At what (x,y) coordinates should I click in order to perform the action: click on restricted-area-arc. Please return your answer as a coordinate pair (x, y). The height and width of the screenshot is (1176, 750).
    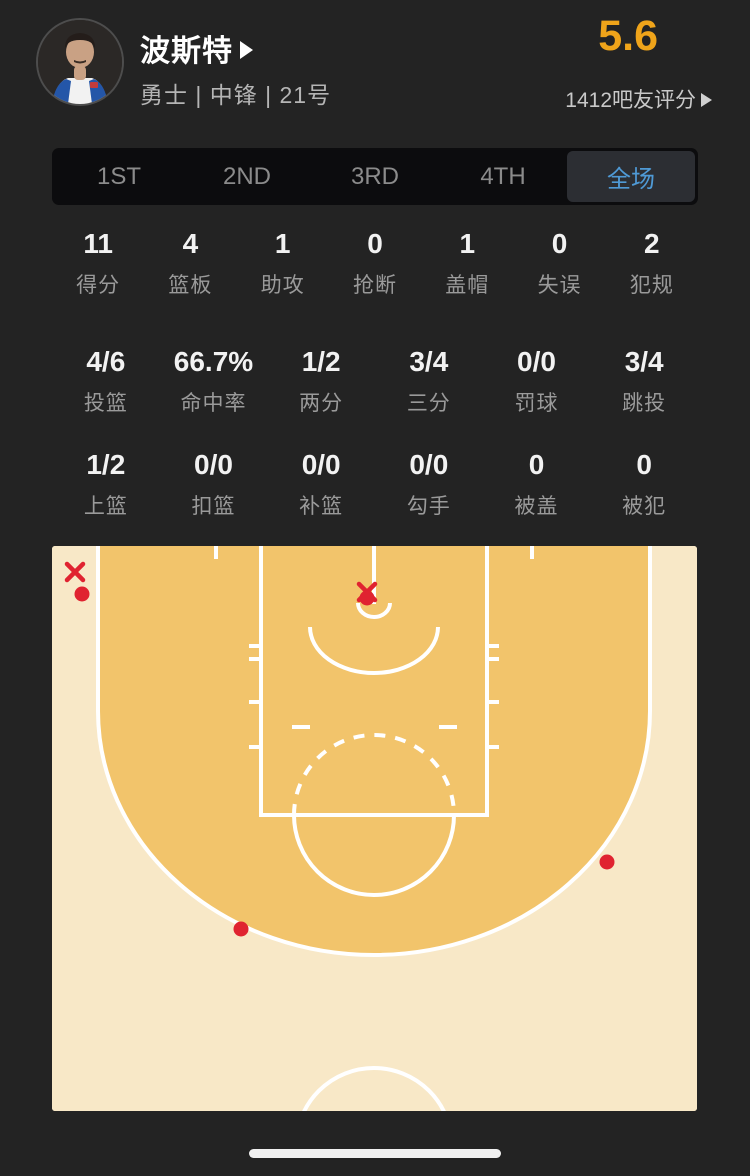
    Looking at the image, I should click on (374, 650).